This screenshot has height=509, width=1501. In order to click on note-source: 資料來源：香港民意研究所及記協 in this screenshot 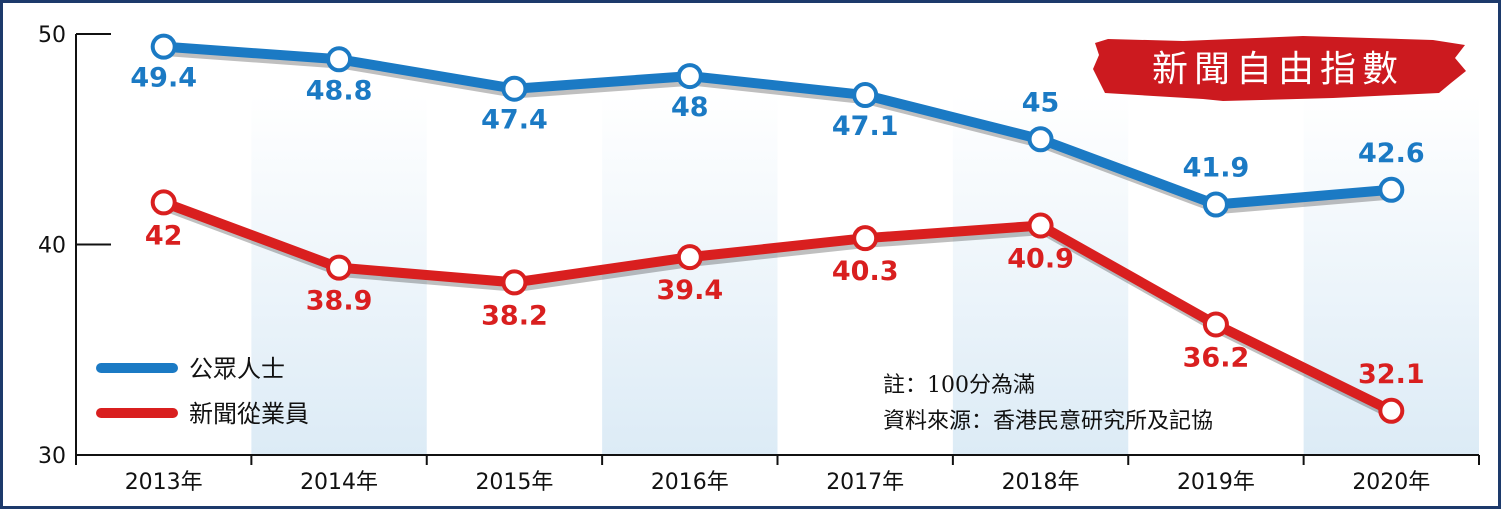, I will do `click(1048, 421)`.